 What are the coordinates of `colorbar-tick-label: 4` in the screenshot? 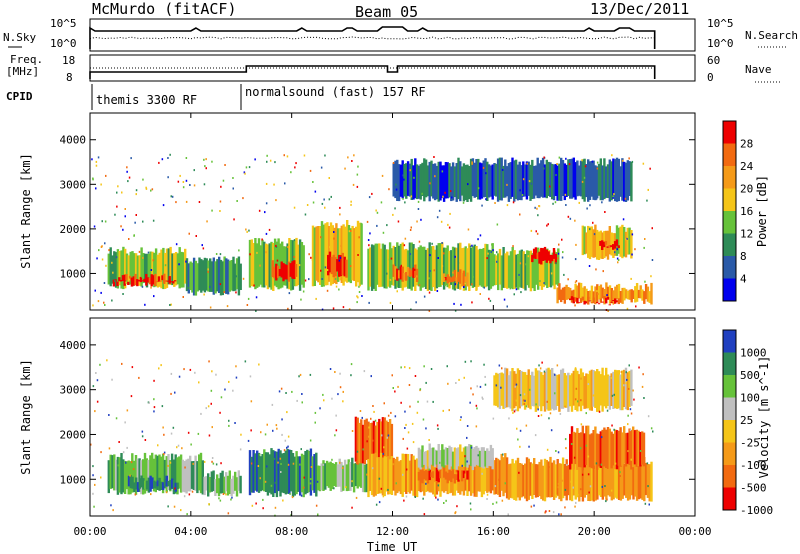 It's located at (743, 279).